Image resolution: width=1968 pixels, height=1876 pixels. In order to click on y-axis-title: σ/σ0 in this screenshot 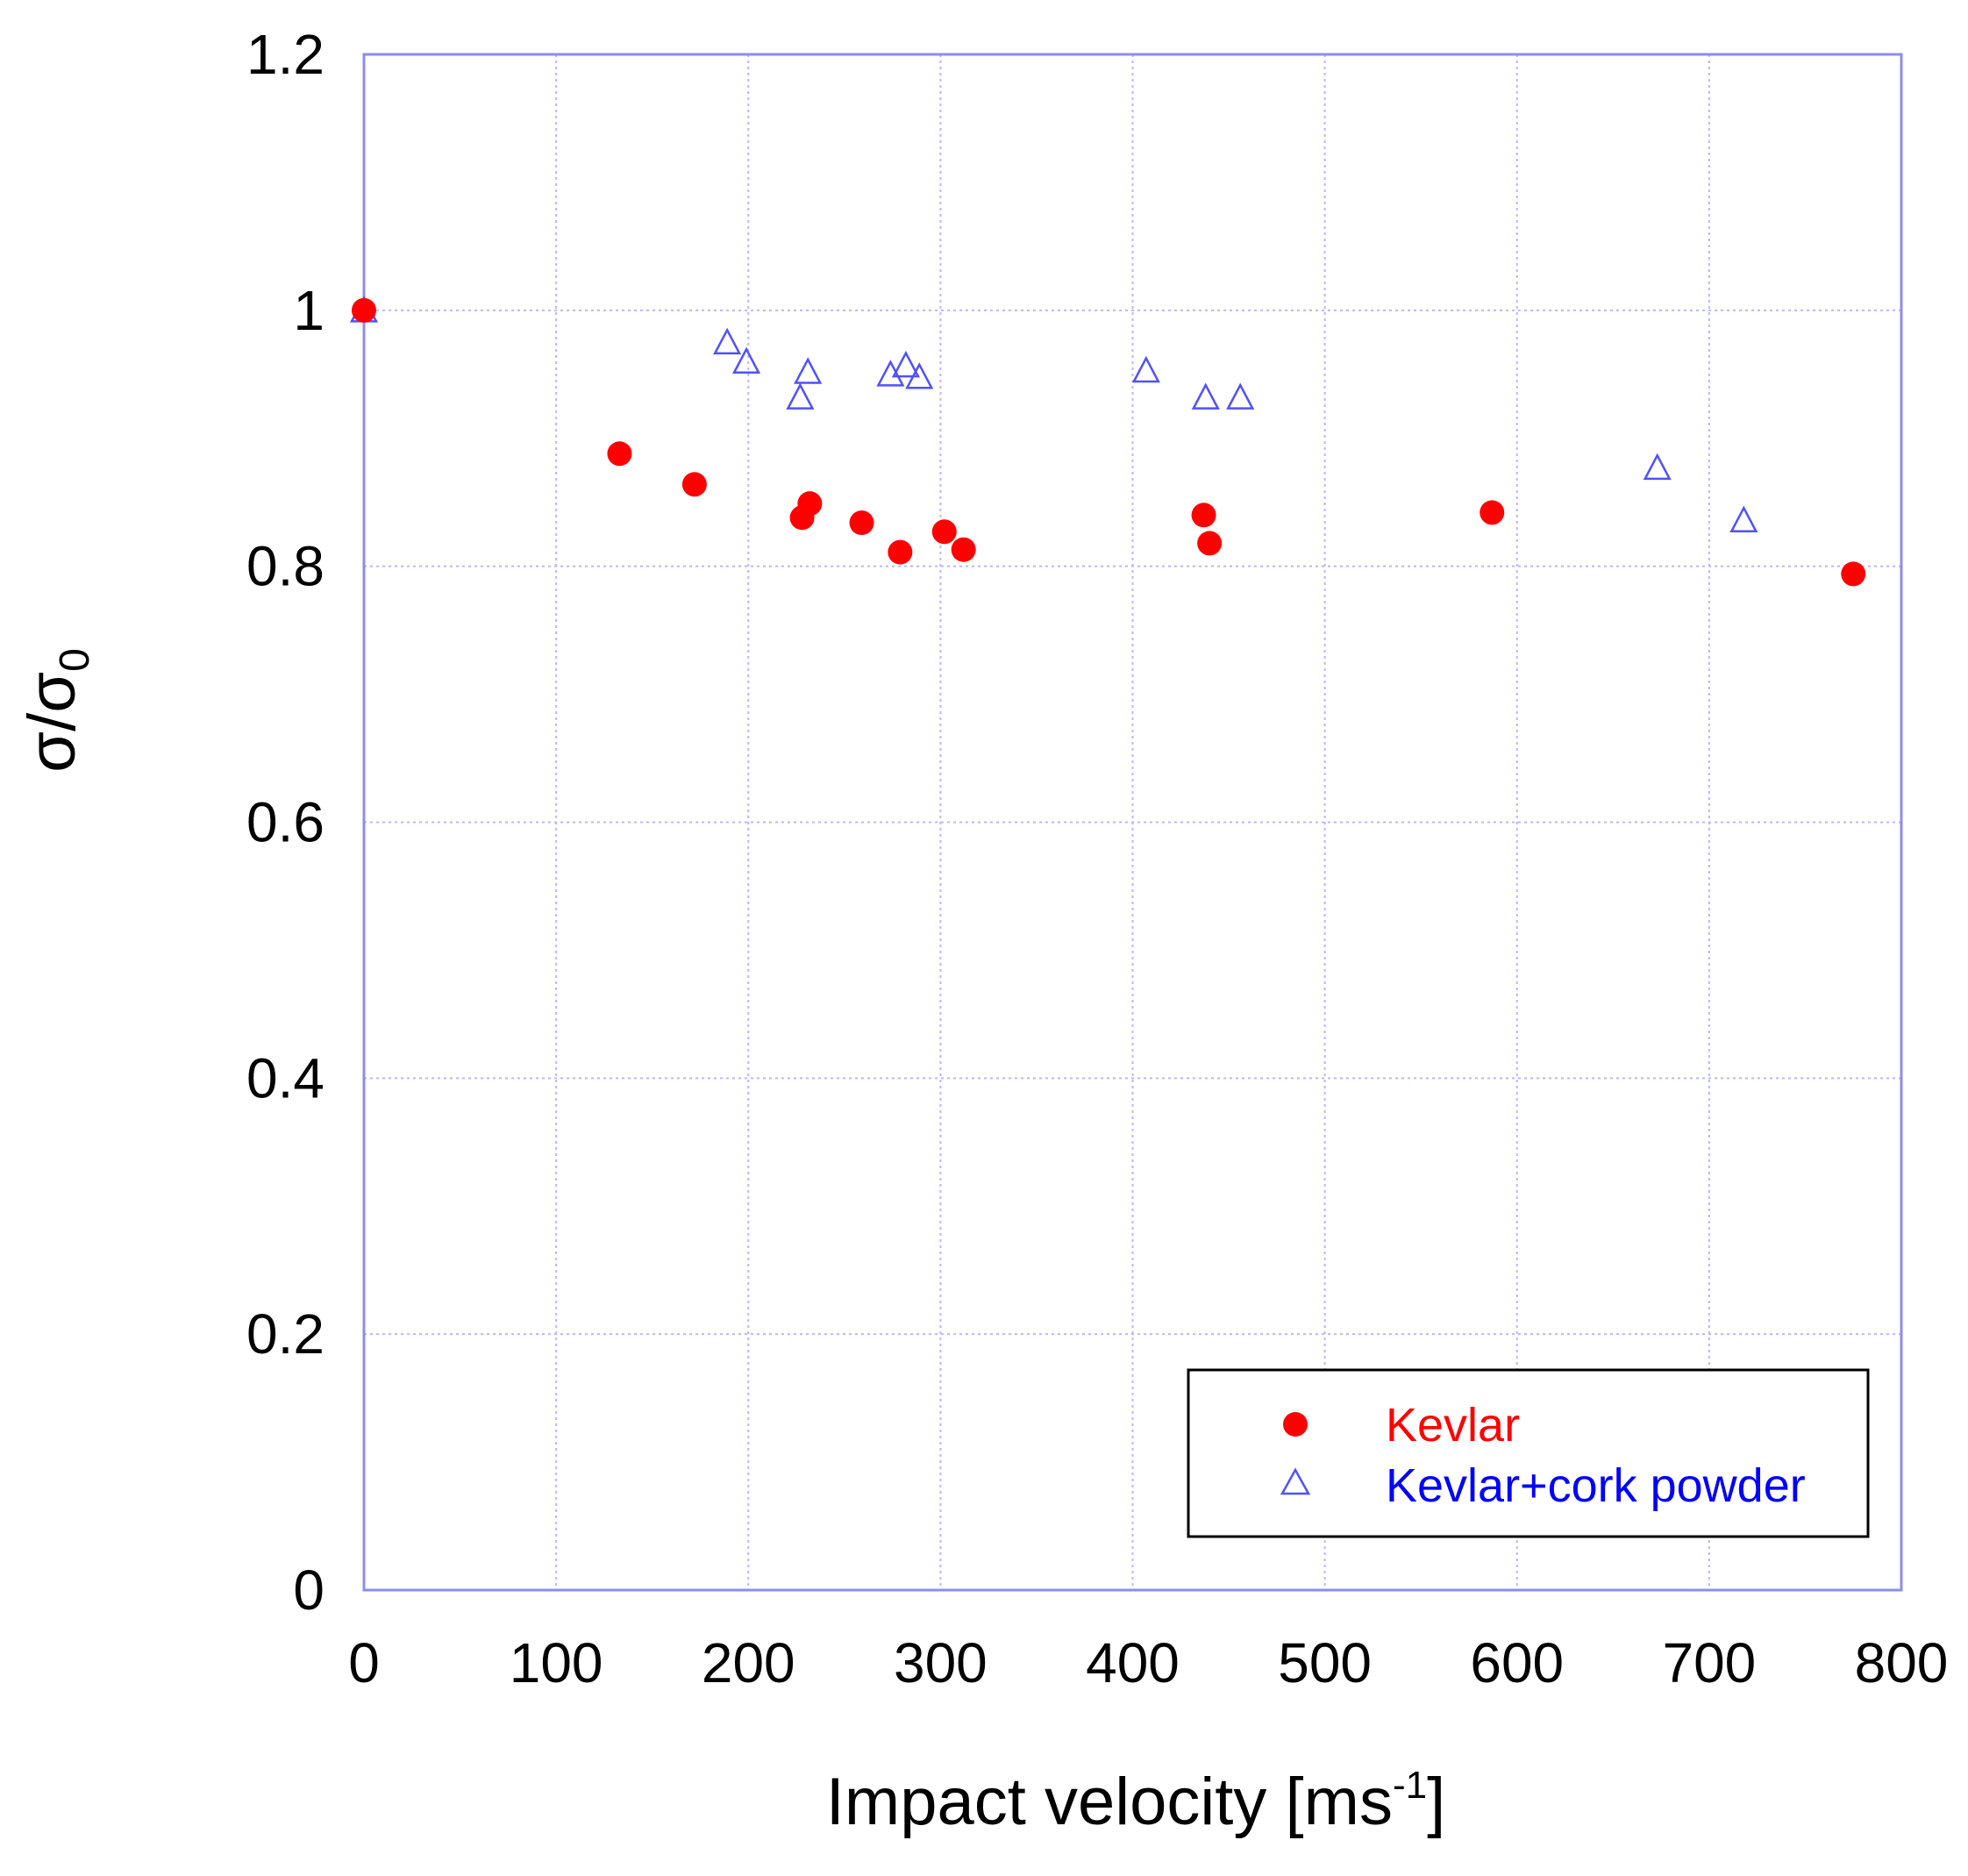, I will do `click(56, 710)`.